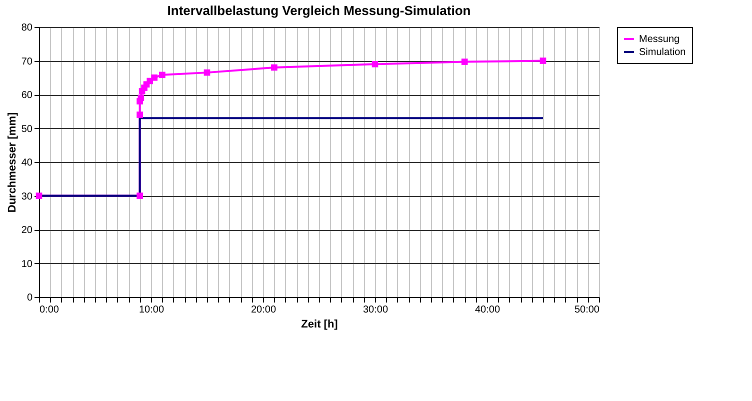 Image resolution: width=752 pixels, height=401 pixels. Describe the element at coordinates (27, 95) in the screenshot. I see `y-tick-label: 60` at that location.